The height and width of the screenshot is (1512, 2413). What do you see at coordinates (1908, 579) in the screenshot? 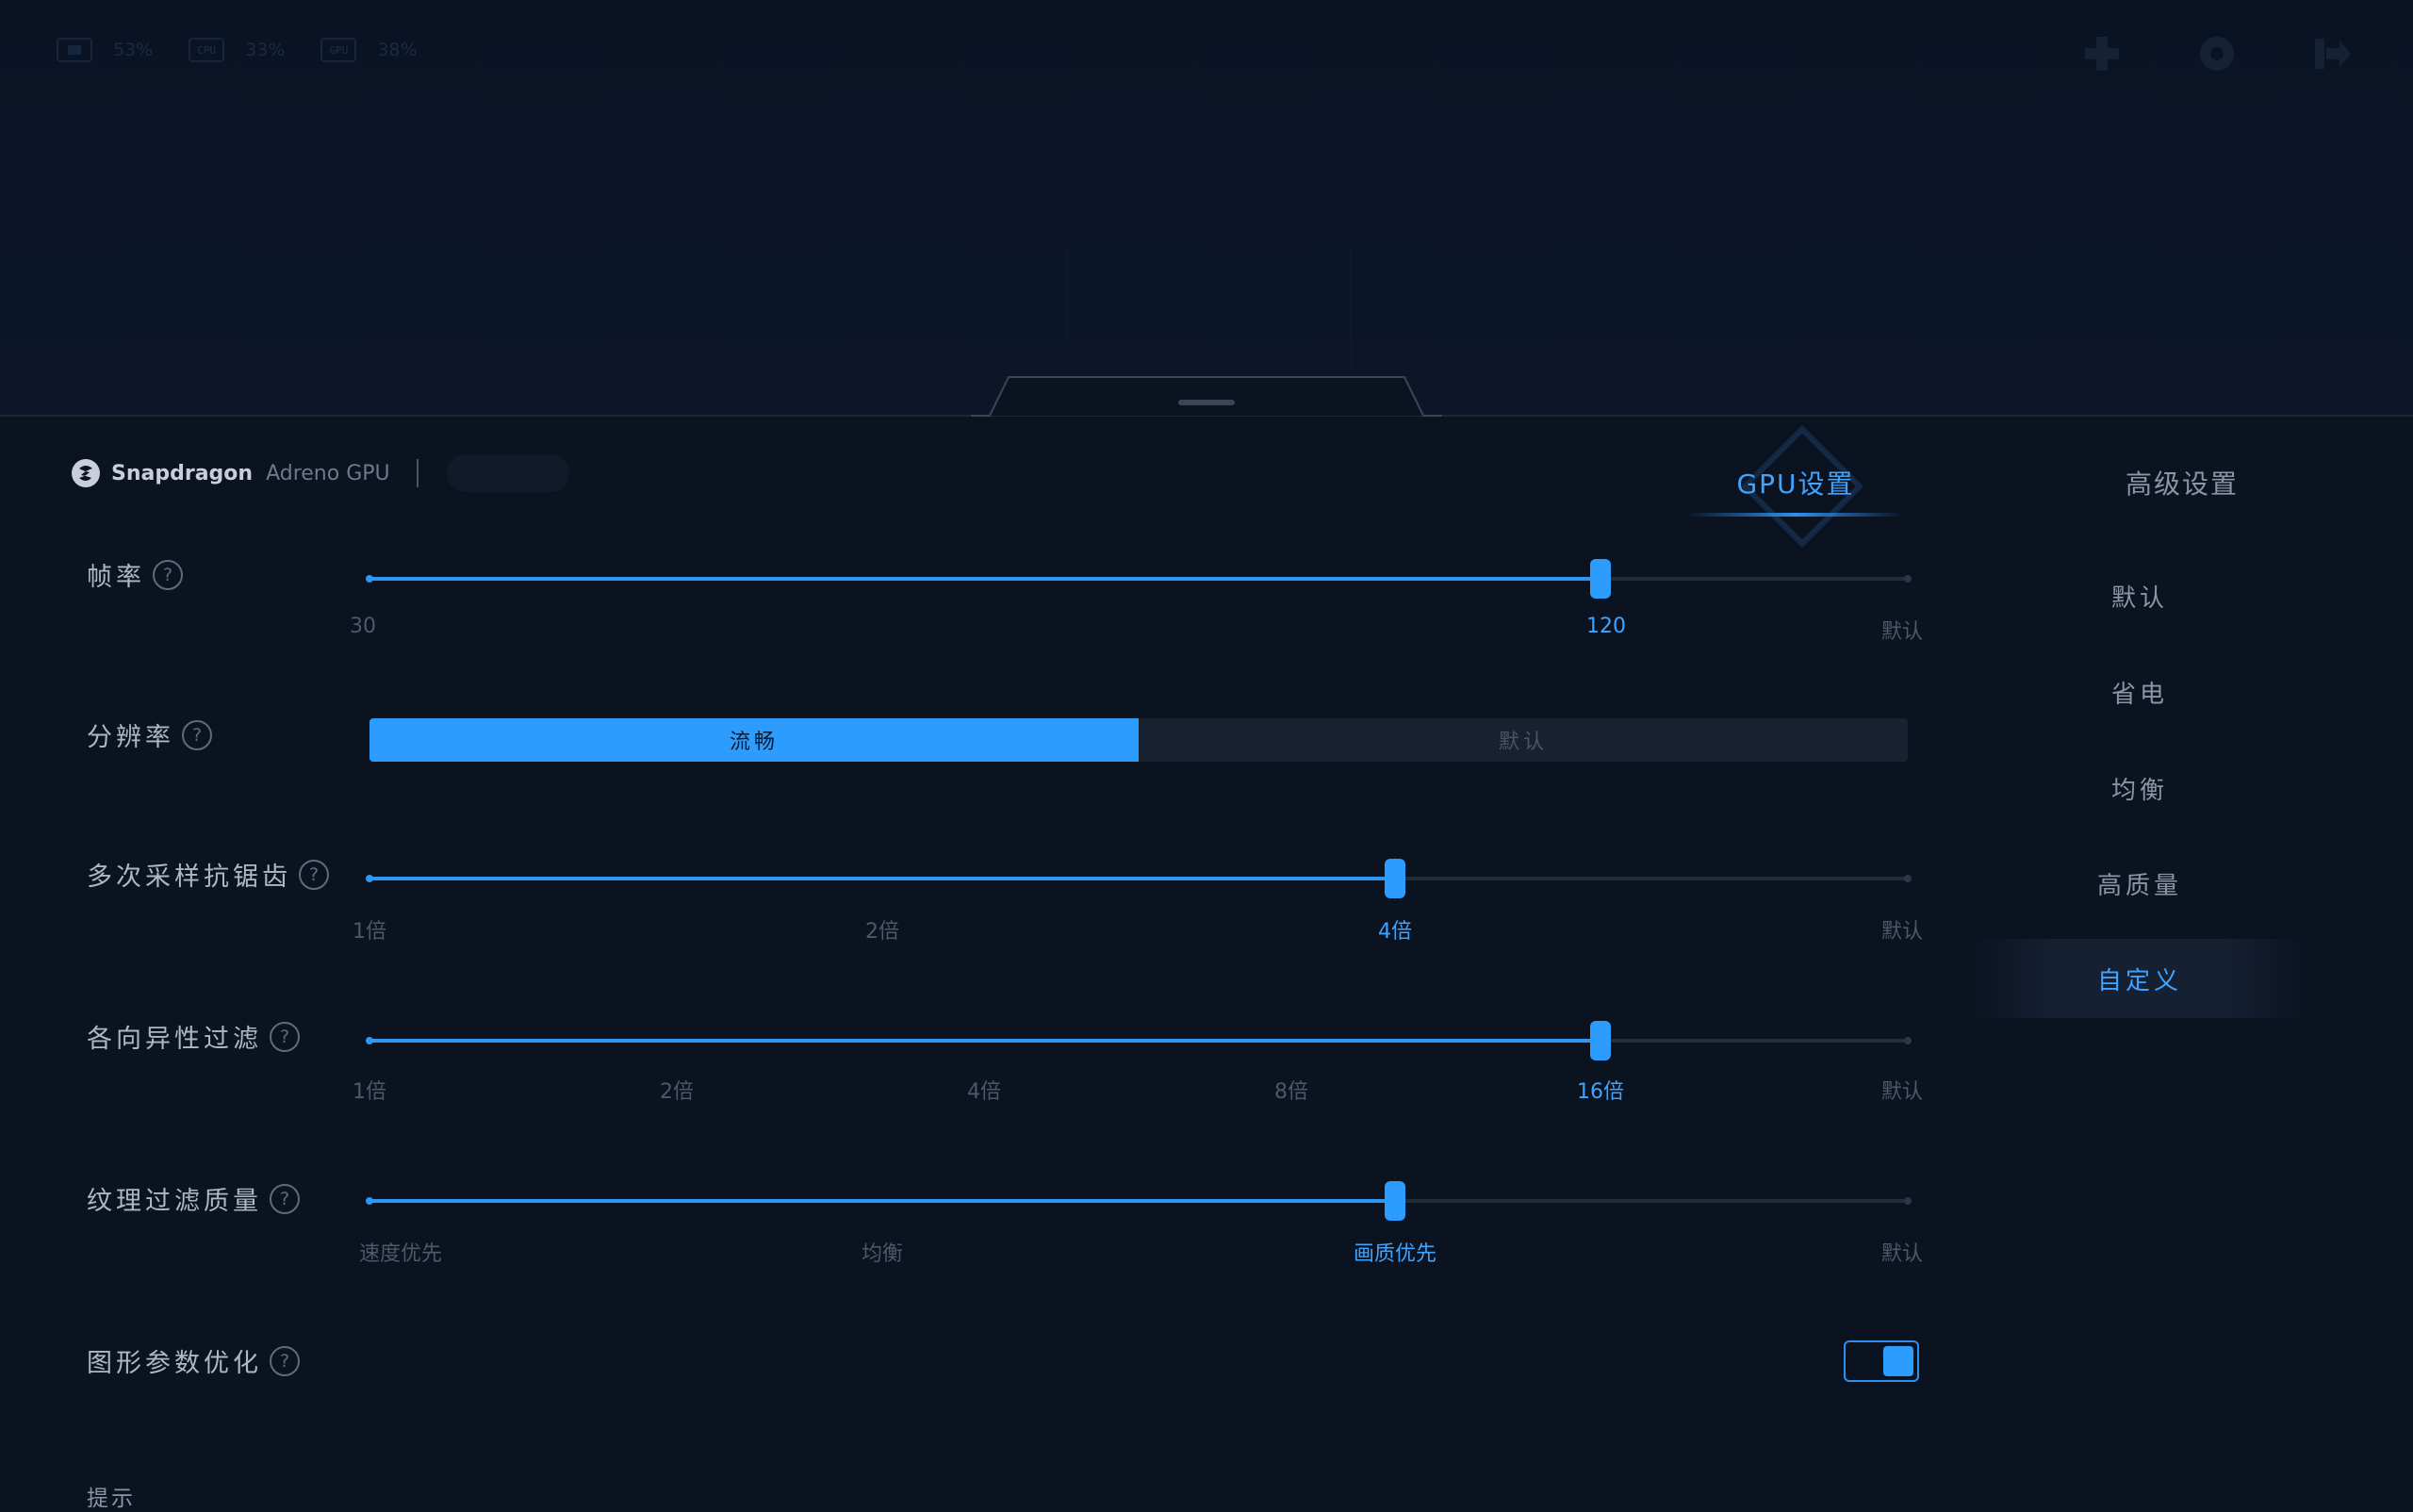
I see `frame-rate-slider-end` at bounding box center [1908, 579].